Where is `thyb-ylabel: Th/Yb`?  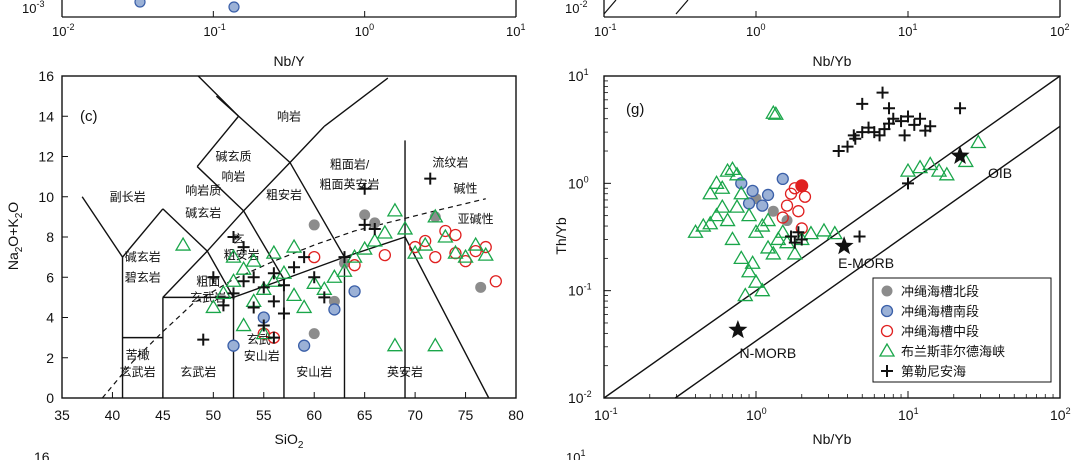
thyb-ylabel: Th/Yb is located at coordinates (561, 236).